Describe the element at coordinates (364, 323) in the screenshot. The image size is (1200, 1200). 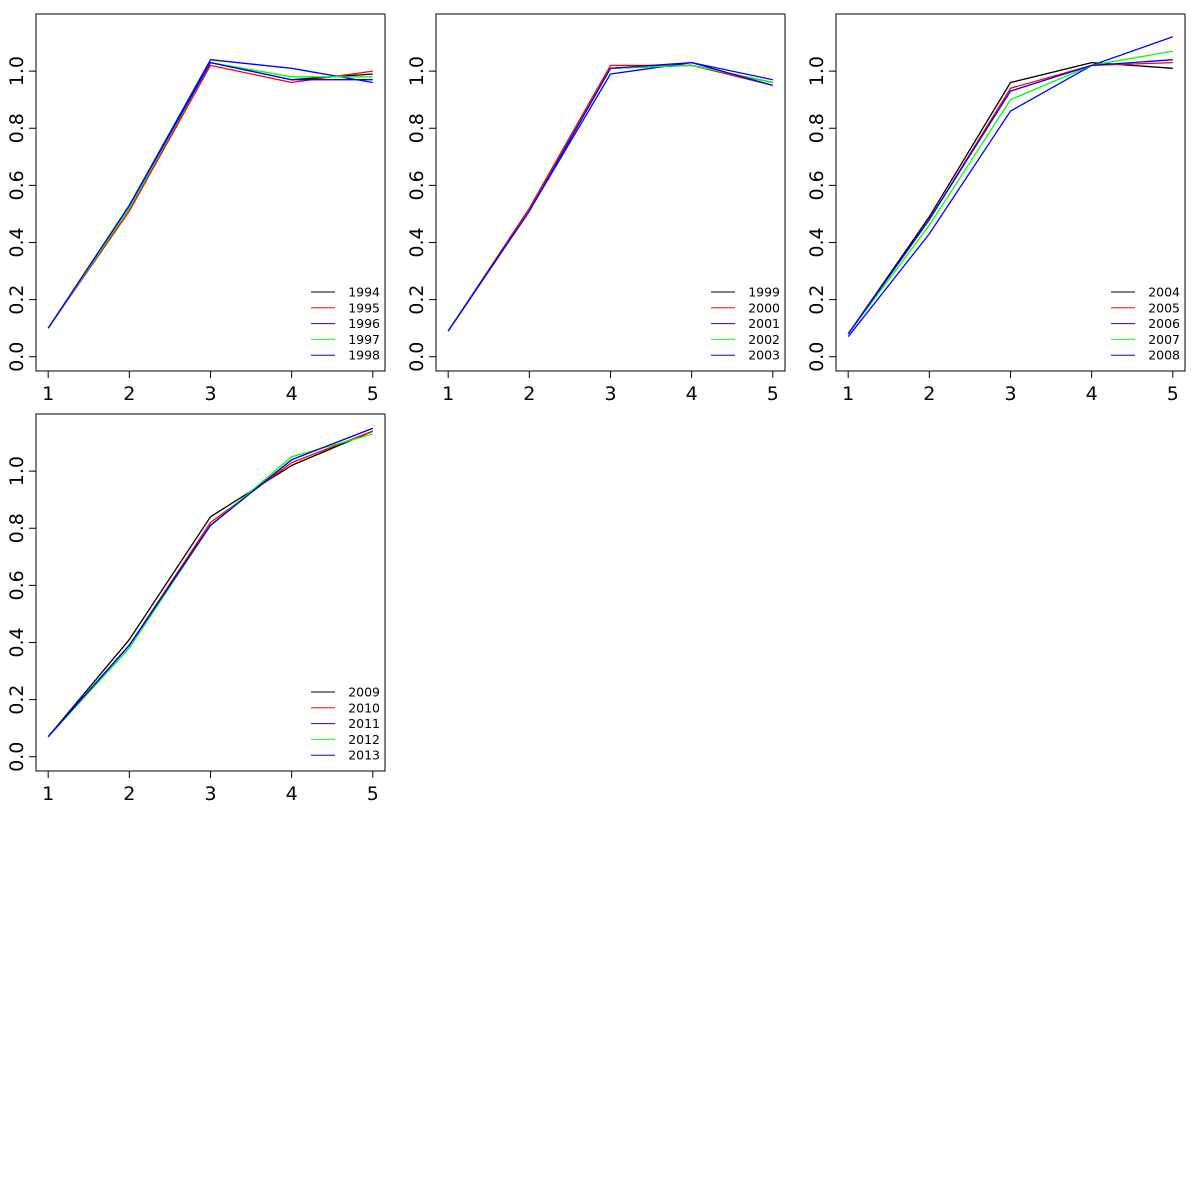
I see `legend-label: 1996` at that location.